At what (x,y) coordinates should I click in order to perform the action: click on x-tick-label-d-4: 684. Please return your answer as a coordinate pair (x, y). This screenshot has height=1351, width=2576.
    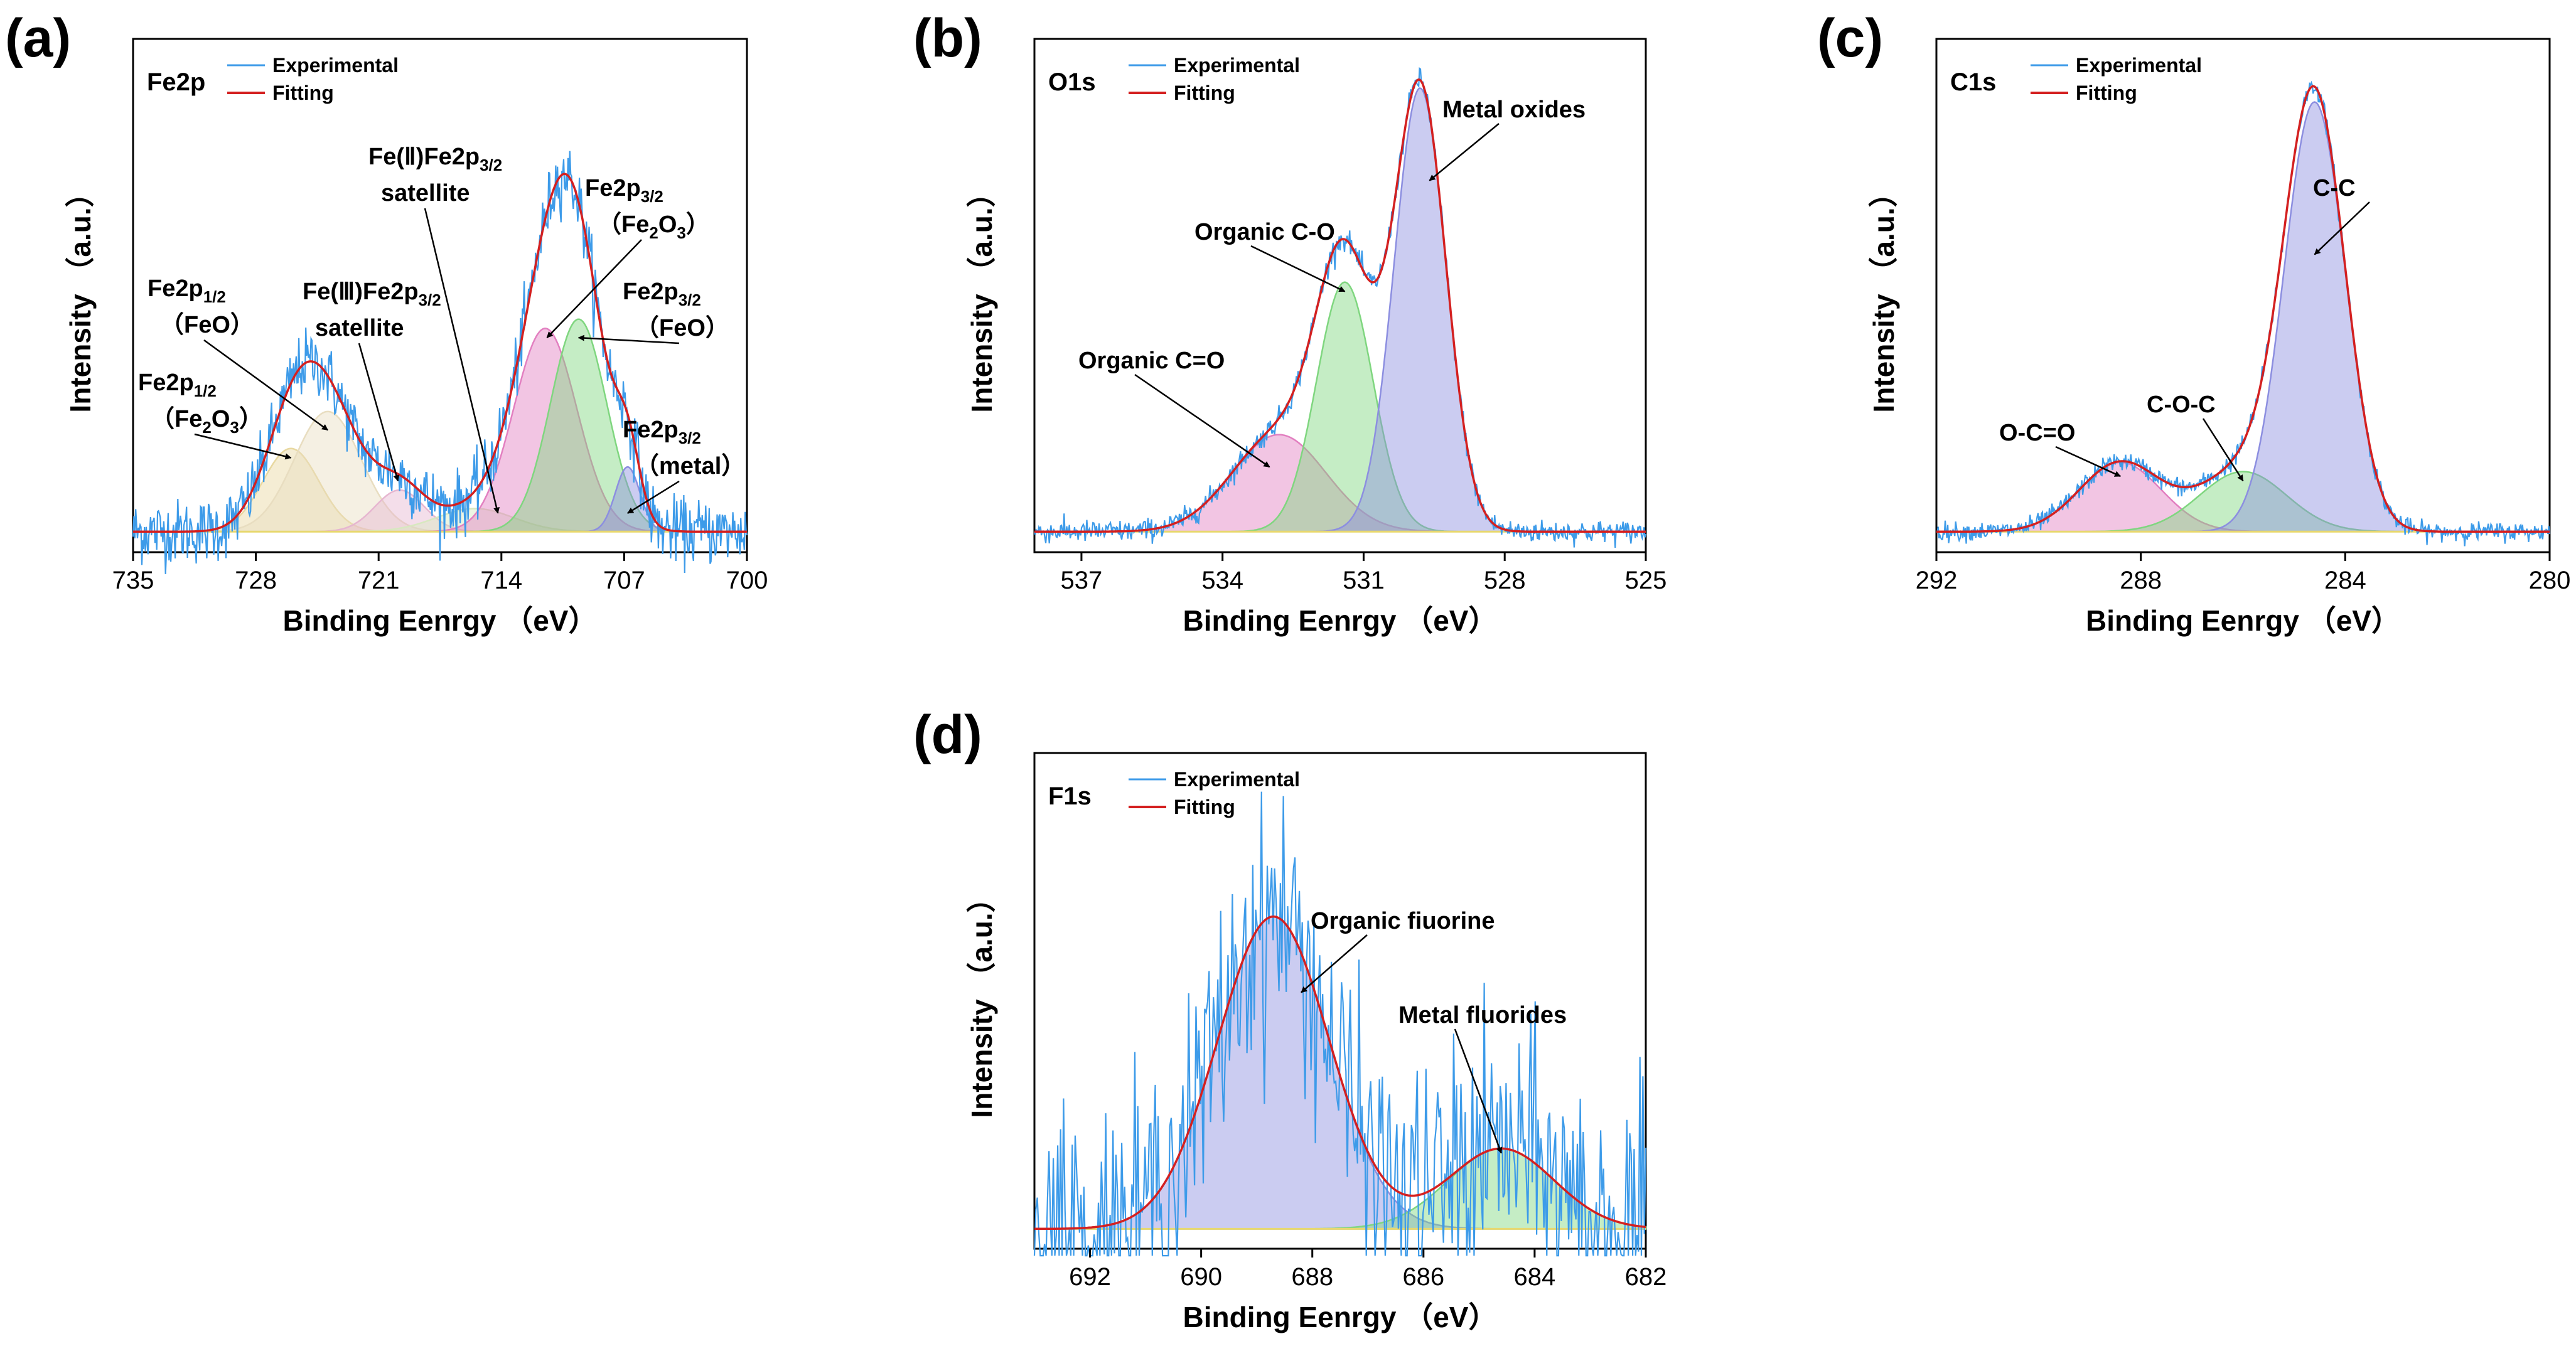
    Looking at the image, I should click on (1535, 1277).